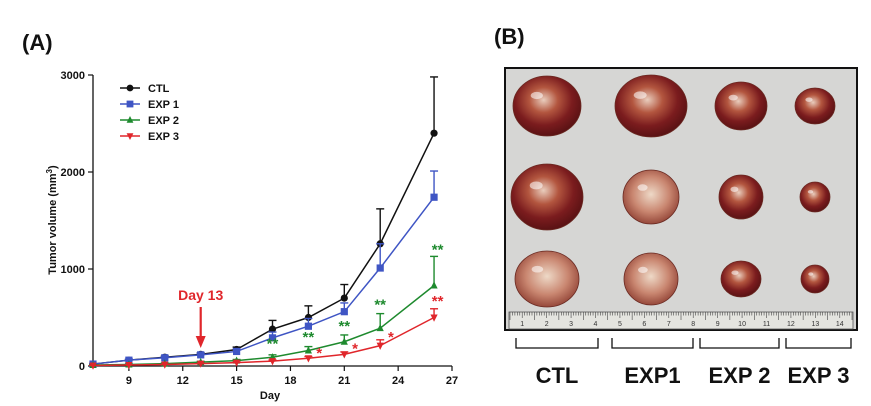  I want to click on panel-a-label: (A), so click(37, 42).